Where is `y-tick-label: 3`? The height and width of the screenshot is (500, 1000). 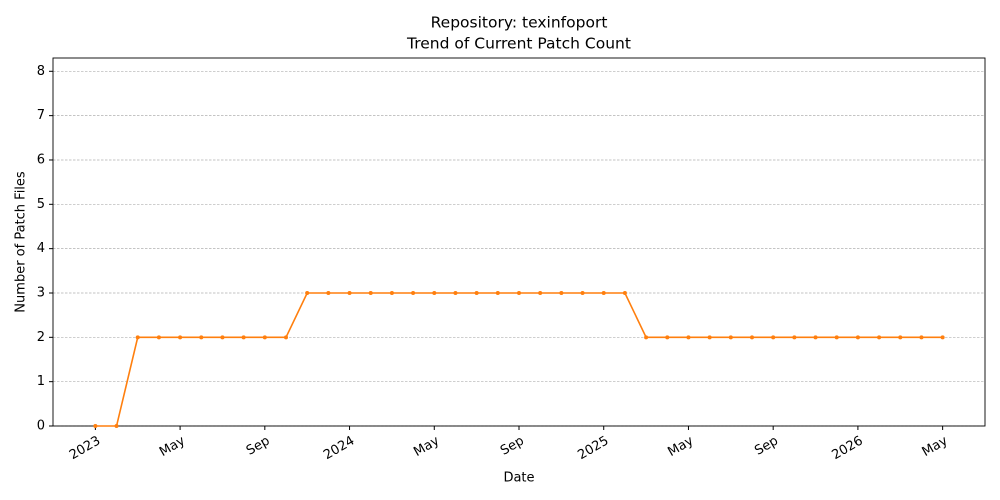
y-tick-label: 3 is located at coordinates (41, 292).